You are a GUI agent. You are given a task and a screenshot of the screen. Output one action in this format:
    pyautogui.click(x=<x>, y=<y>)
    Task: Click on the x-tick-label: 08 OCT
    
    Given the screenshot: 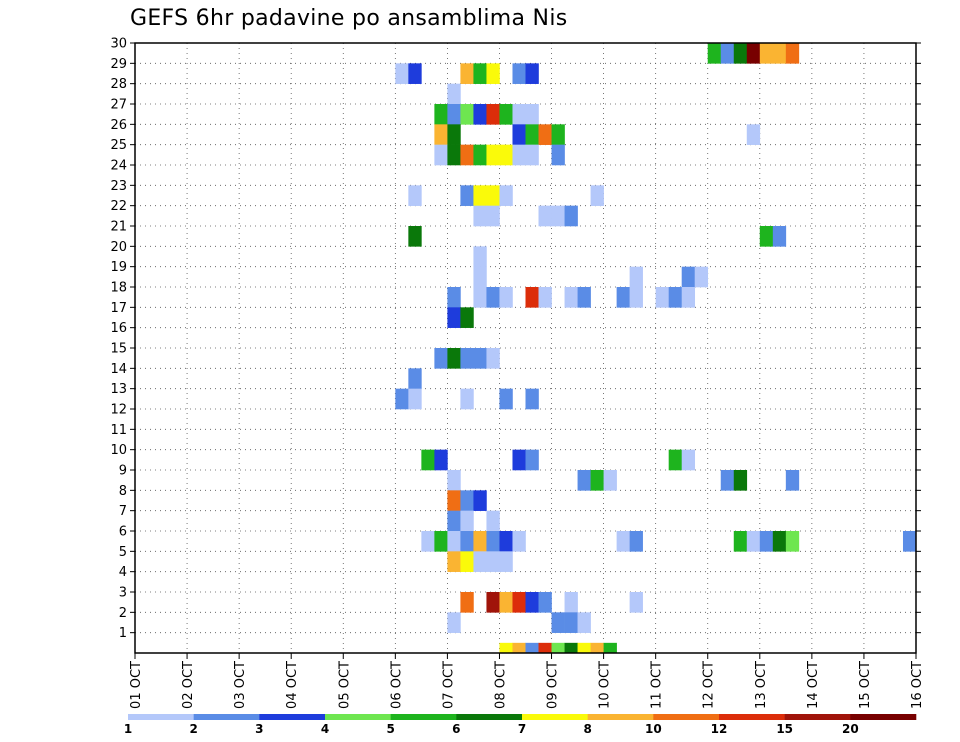 What is the action you would take?
    pyautogui.click(x=500, y=685)
    